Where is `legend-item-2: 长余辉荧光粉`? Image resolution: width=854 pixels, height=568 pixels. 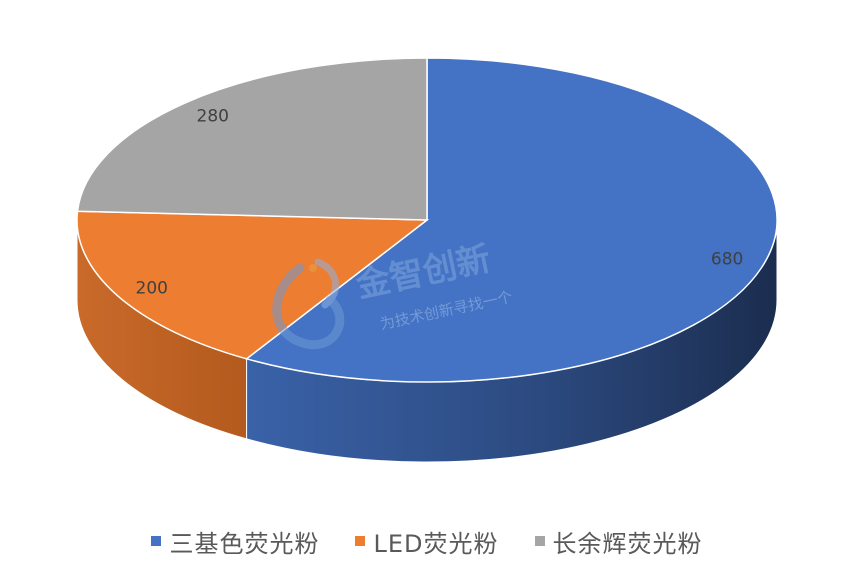 legend-item-2: 长余辉荧光粉 is located at coordinates (618, 541).